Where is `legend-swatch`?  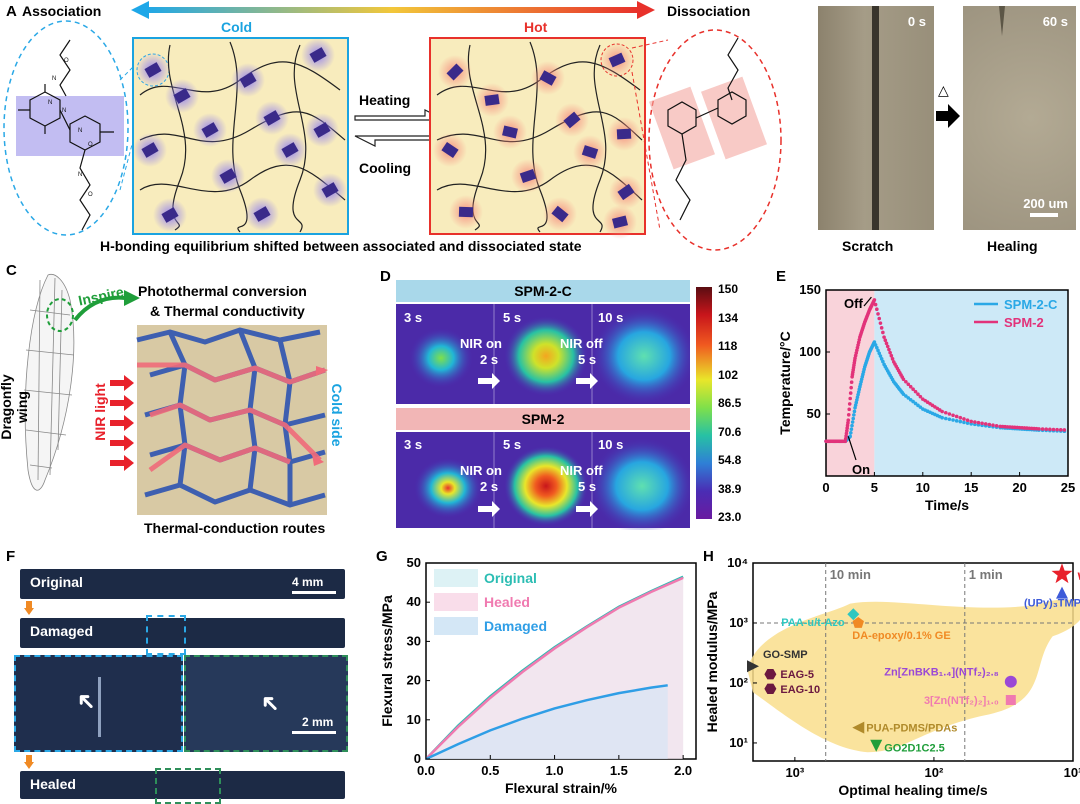
legend-swatch is located at coordinates (456, 602).